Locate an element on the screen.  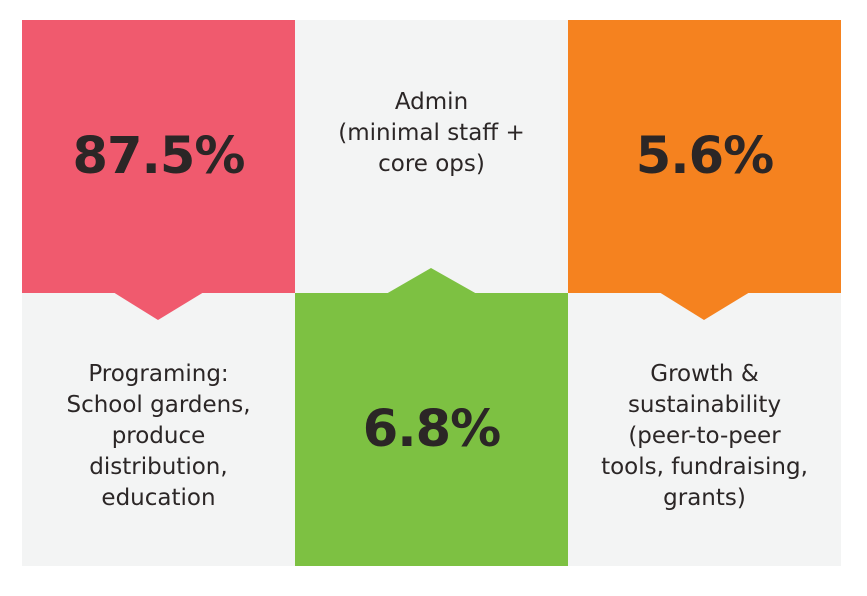
admin-label: Admin (minimal staff + core ops) is located at coordinates (431, 133).